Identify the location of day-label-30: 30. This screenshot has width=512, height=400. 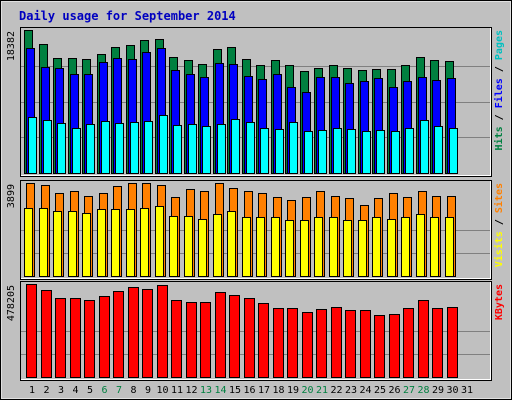
(452, 390).